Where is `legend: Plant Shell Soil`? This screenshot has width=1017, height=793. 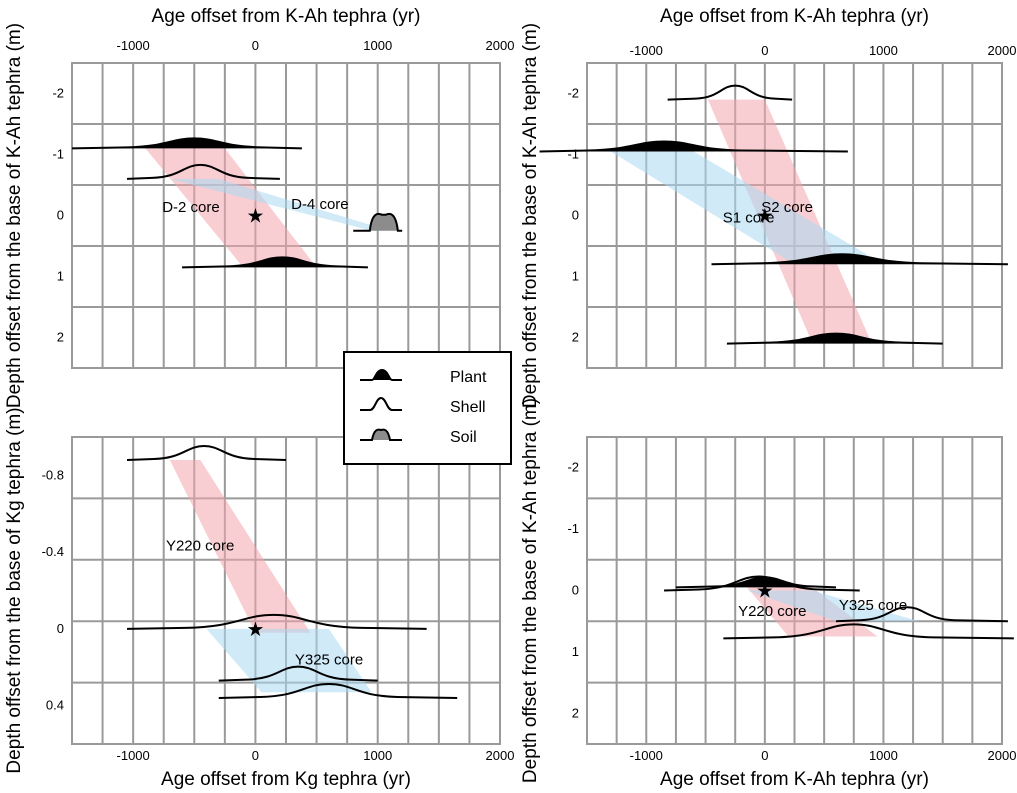
legend: Plant Shell Soil is located at coordinates (427, 408).